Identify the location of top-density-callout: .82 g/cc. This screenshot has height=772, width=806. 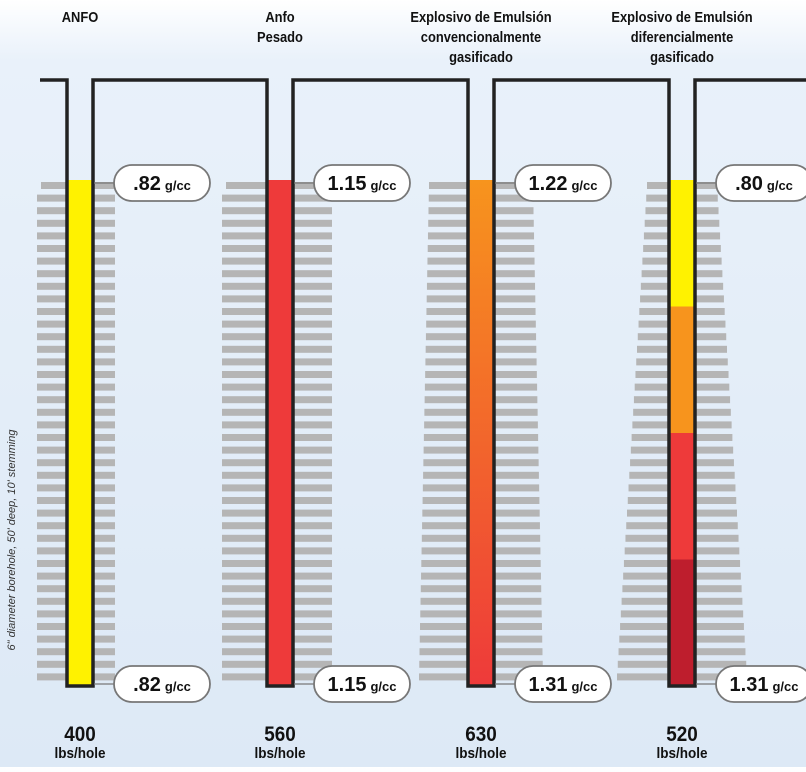
(152, 183).